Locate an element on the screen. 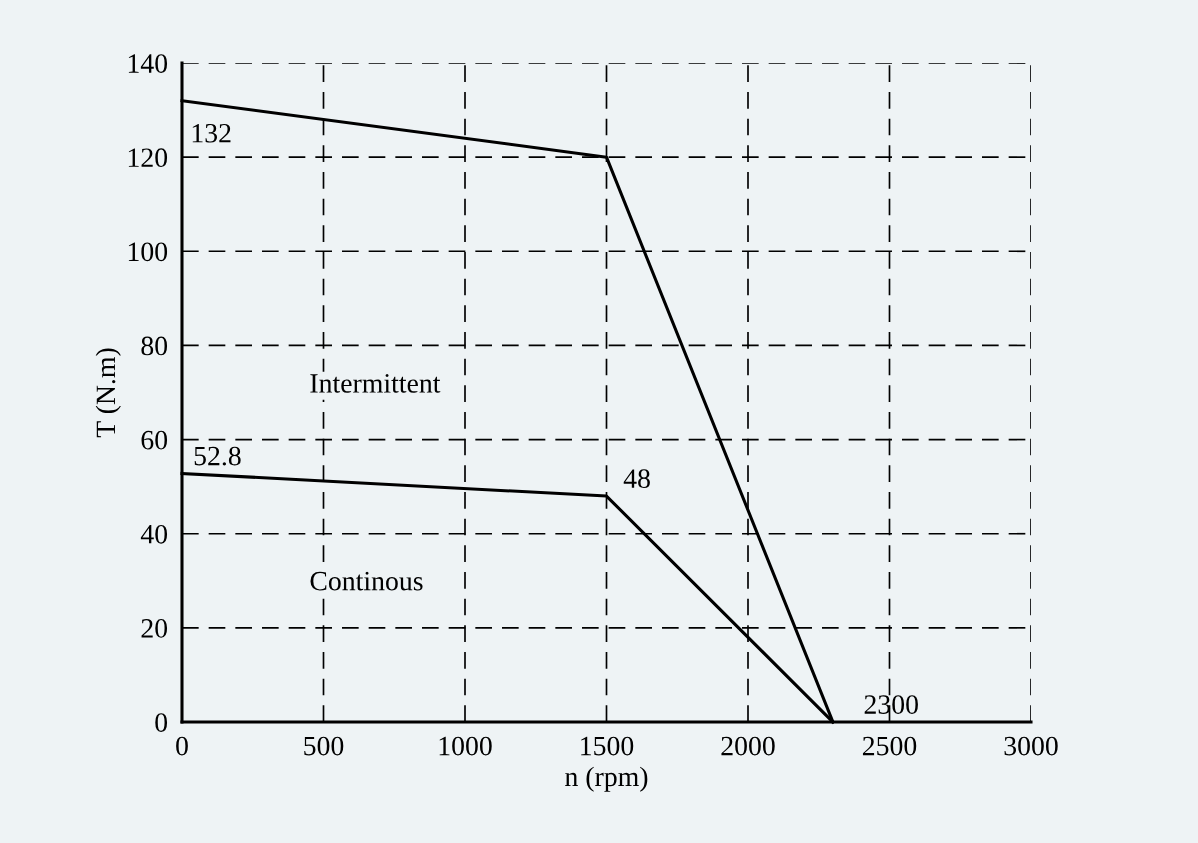  data-label: 132 is located at coordinates (211, 133).